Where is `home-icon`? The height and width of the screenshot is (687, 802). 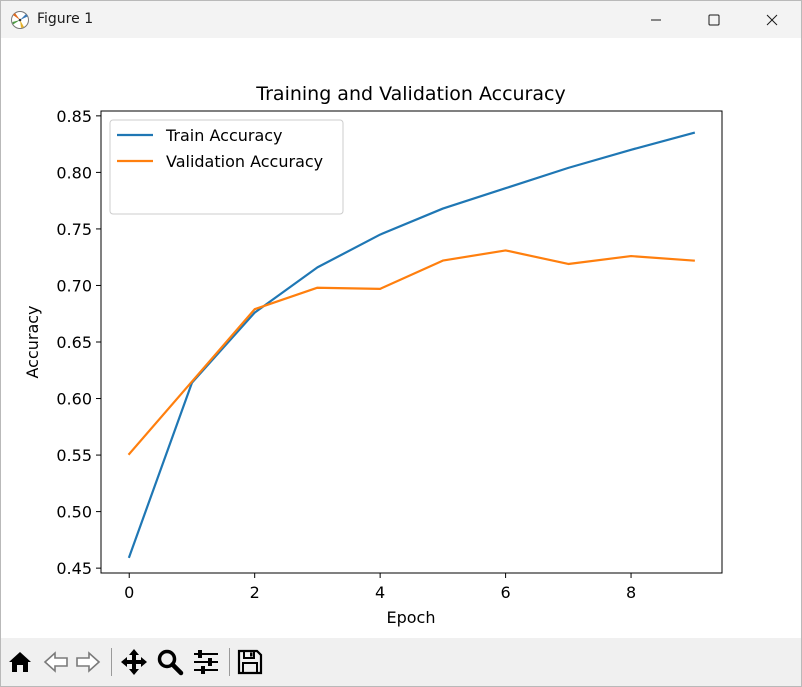 home-icon is located at coordinates (20, 662).